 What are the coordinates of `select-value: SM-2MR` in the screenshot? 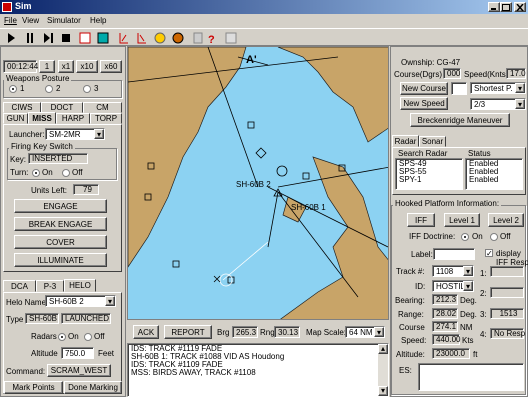 It's located at (65, 134).